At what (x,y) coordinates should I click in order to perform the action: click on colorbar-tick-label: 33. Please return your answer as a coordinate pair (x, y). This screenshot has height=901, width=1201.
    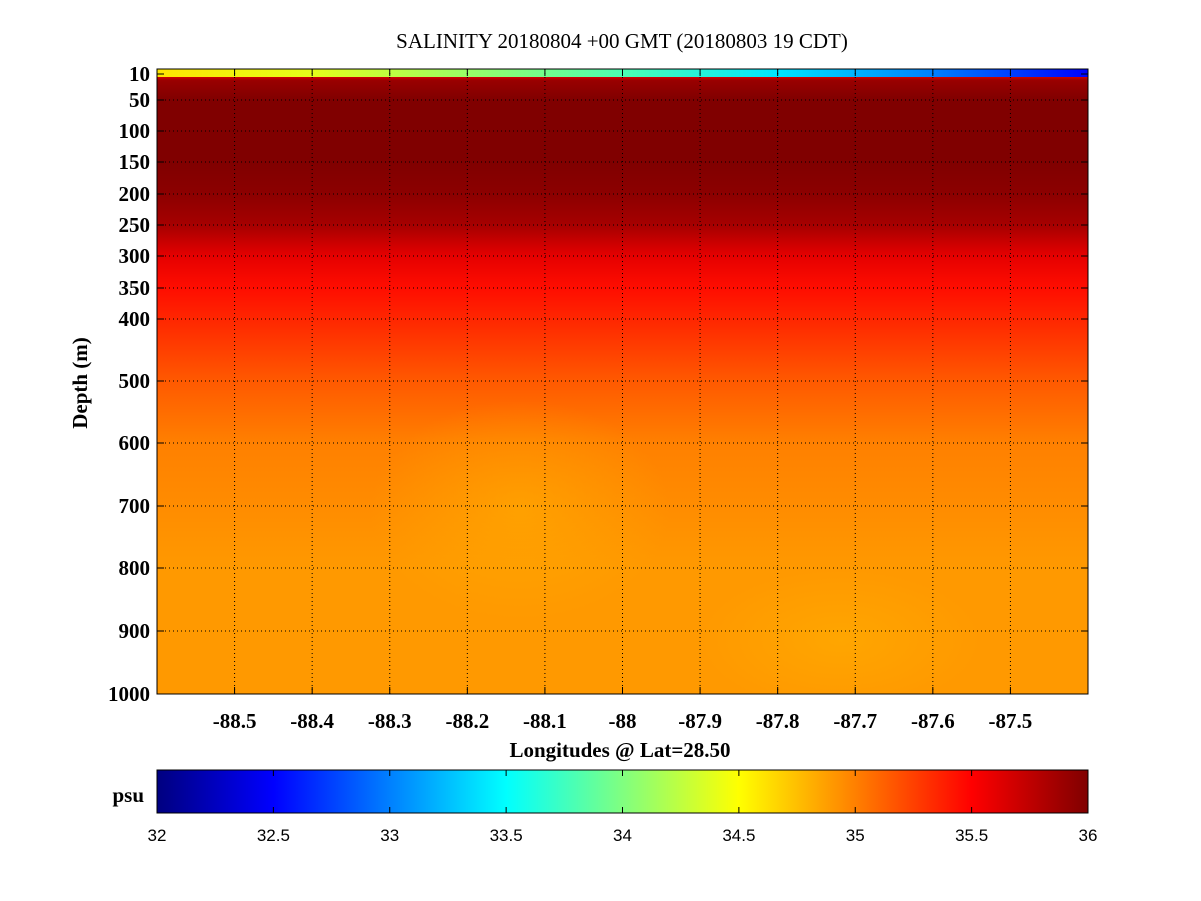
    Looking at the image, I should click on (389, 835).